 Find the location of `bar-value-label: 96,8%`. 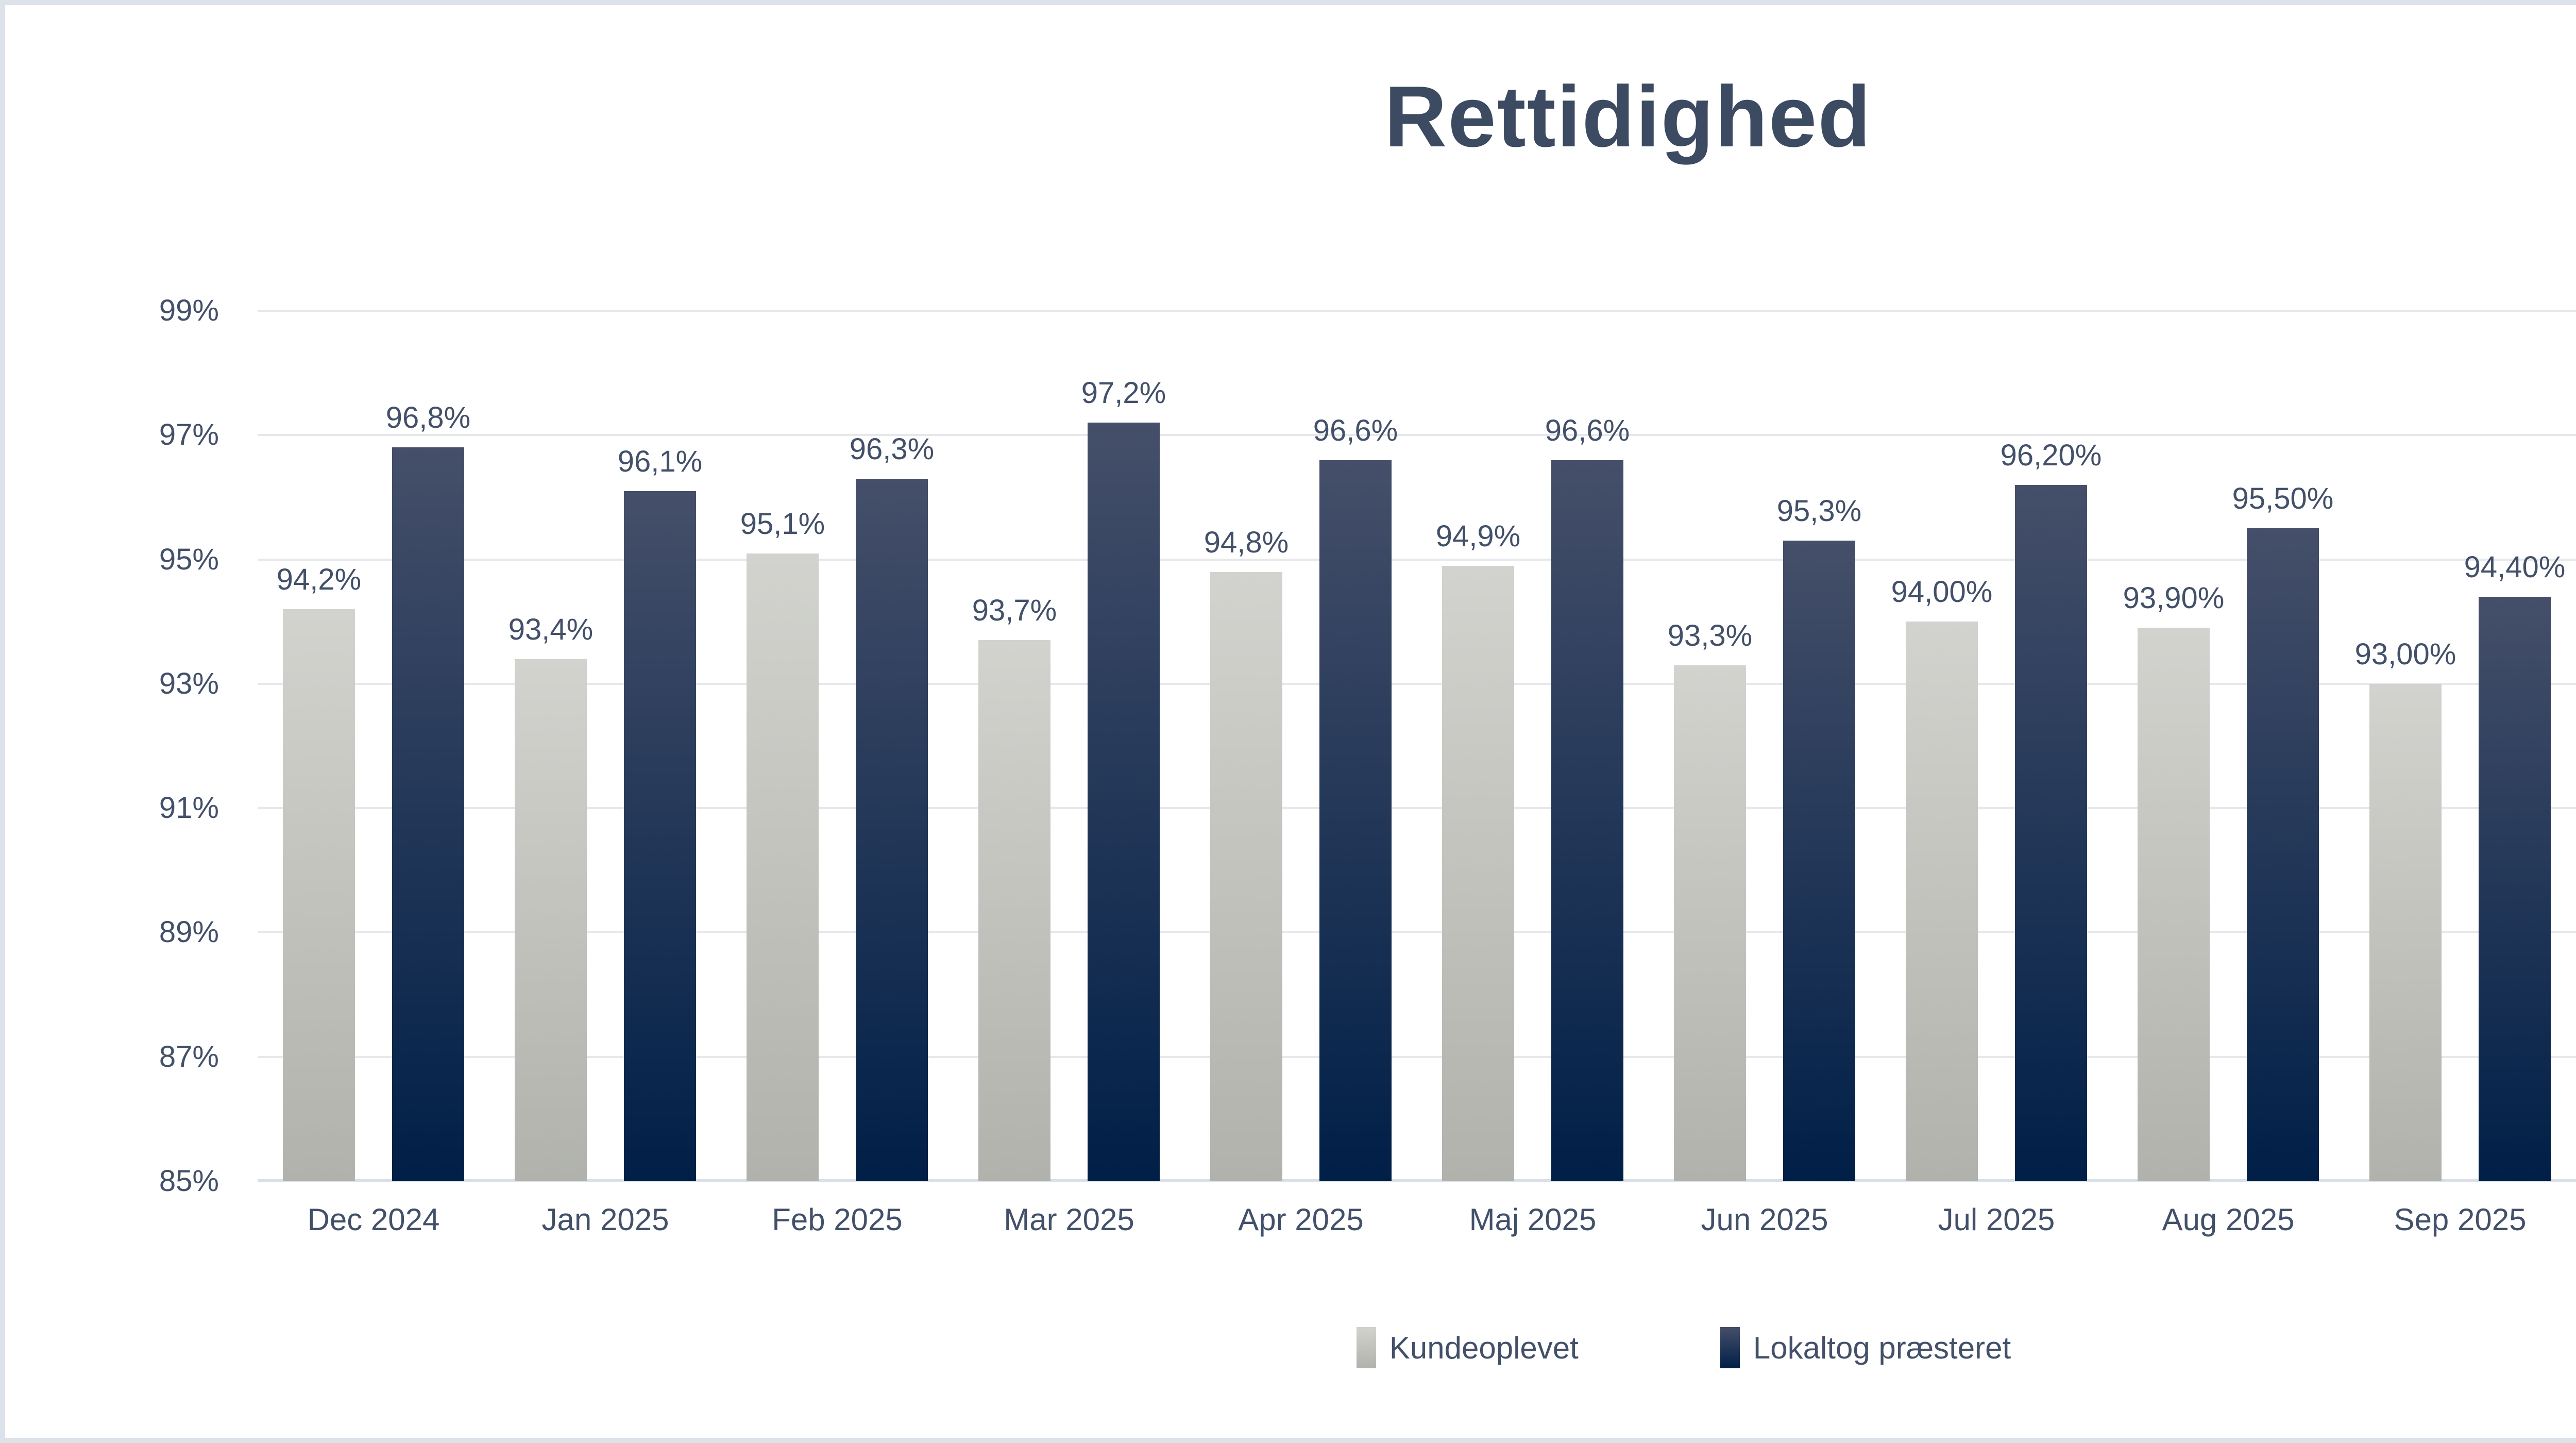

bar-value-label: 96,8% is located at coordinates (428, 418).